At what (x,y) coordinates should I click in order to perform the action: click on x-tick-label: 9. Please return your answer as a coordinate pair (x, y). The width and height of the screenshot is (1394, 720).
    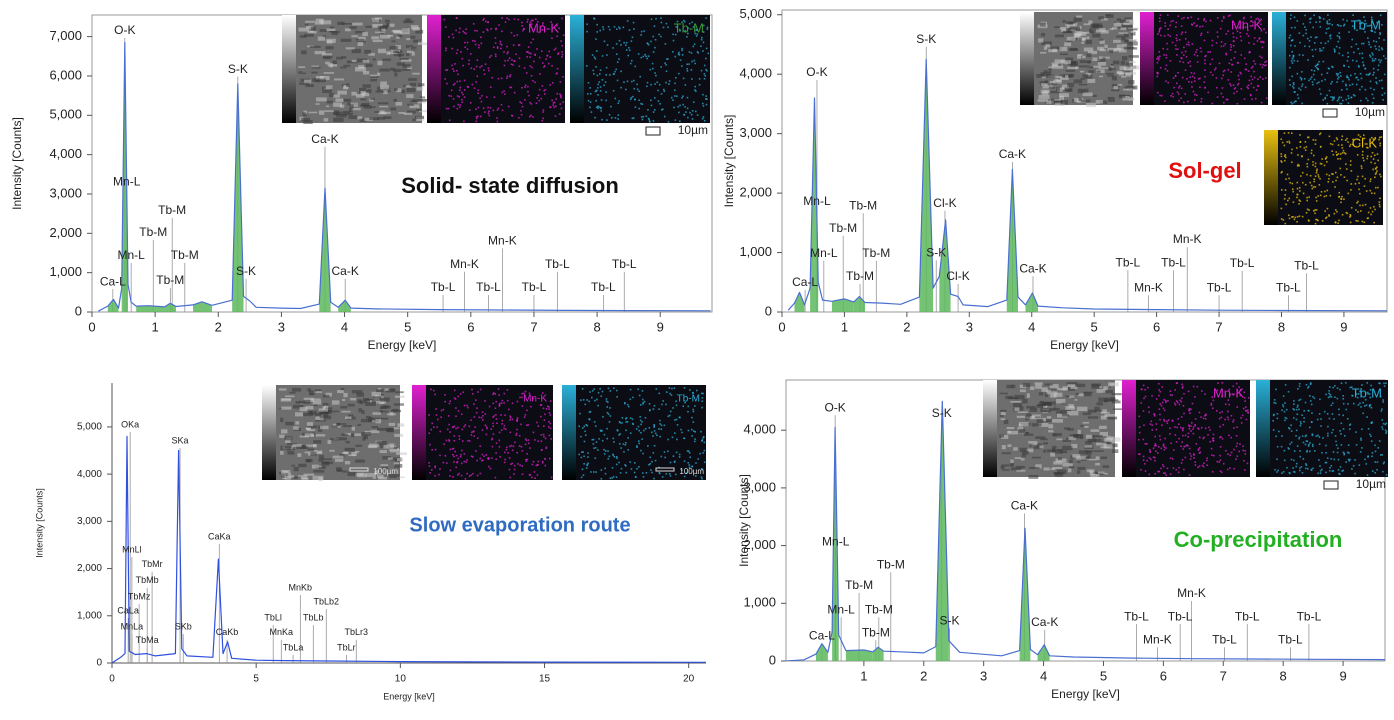
    Looking at the image, I should click on (660, 326).